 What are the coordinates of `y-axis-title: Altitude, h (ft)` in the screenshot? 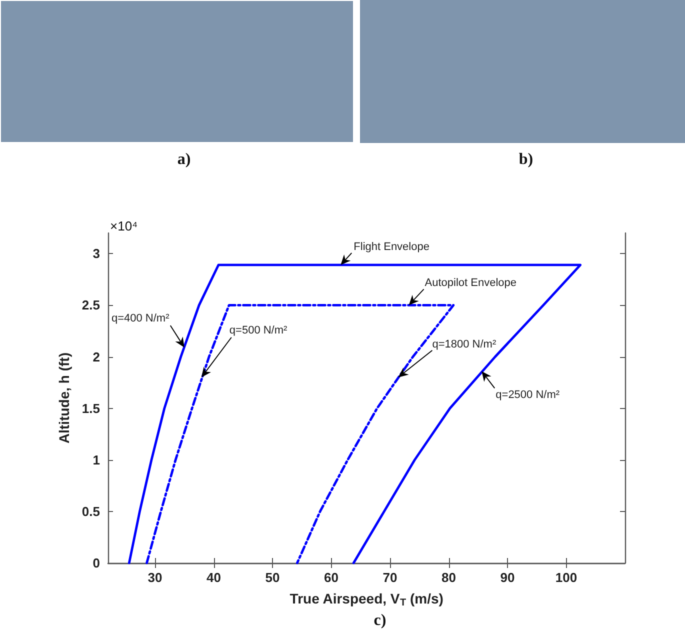 It's located at (64, 398).